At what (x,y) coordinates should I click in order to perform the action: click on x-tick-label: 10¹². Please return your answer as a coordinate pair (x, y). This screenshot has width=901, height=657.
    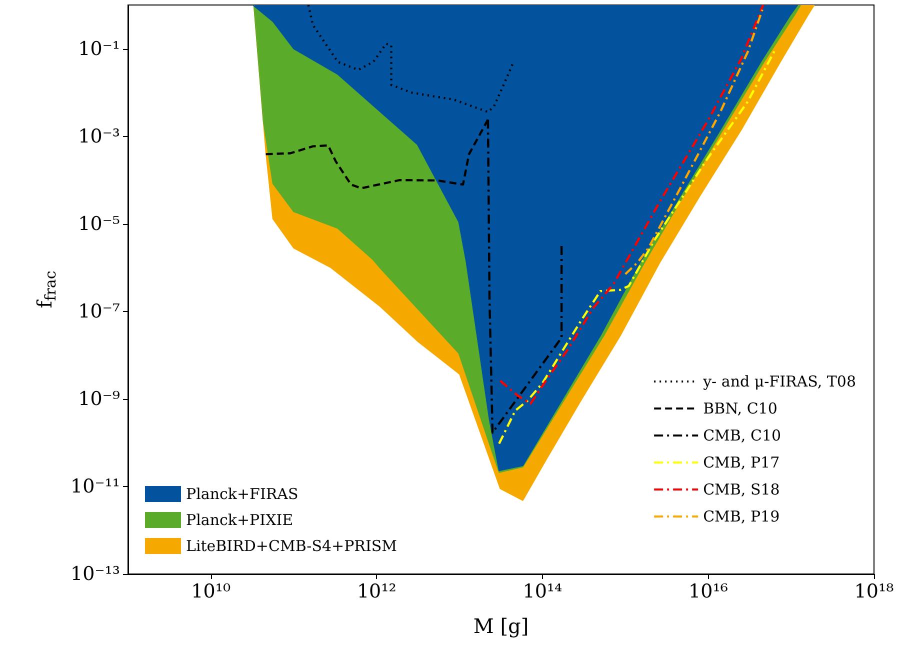
    Looking at the image, I should click on (376, 591).